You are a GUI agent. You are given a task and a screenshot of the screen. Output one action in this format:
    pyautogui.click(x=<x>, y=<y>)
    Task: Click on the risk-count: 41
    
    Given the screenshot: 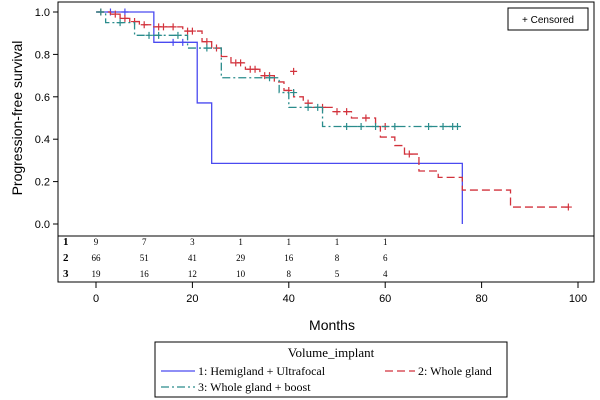 What is the action you would take?
    pyautogui.click(x=192, y=258)
    